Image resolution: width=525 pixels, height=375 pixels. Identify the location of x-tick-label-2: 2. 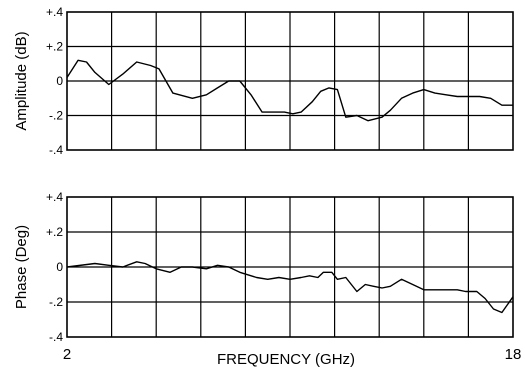
(67, 354).